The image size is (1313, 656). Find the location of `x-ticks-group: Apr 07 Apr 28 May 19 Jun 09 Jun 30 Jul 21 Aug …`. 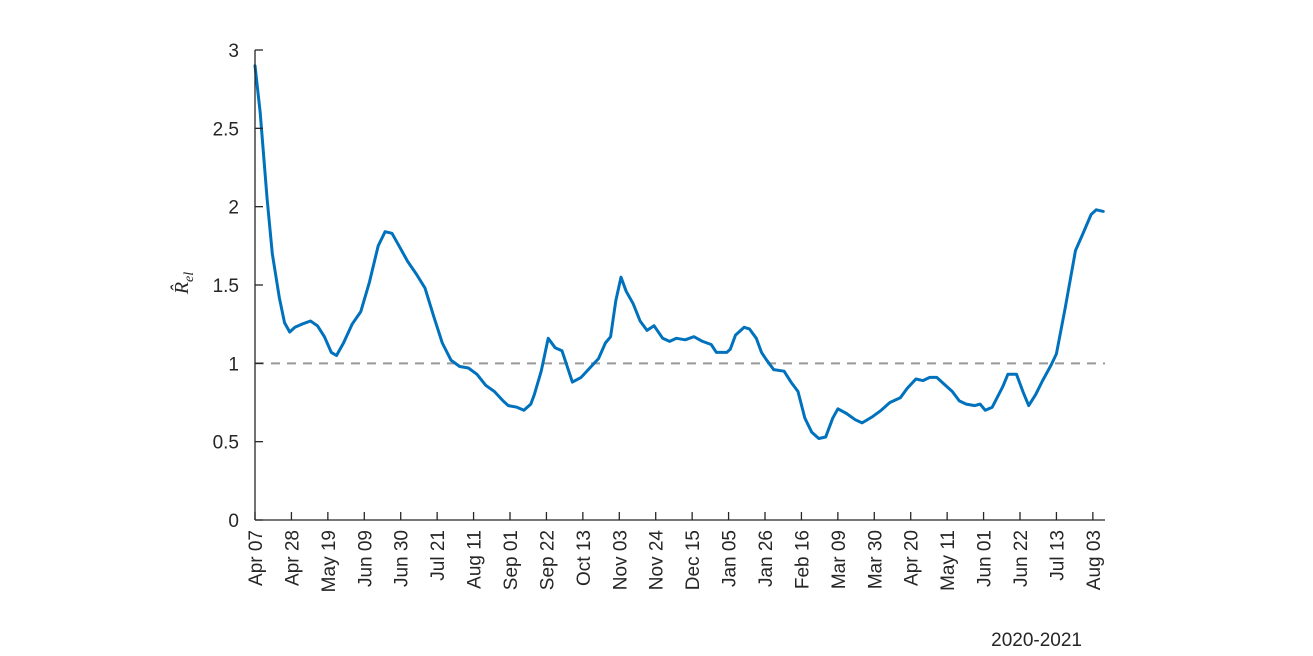

x-ticks-group: Apr 07 Apr 28 May 19 Jun 09 Jun 30 Jul 21 Aug … is located at coordinates (675, 552).